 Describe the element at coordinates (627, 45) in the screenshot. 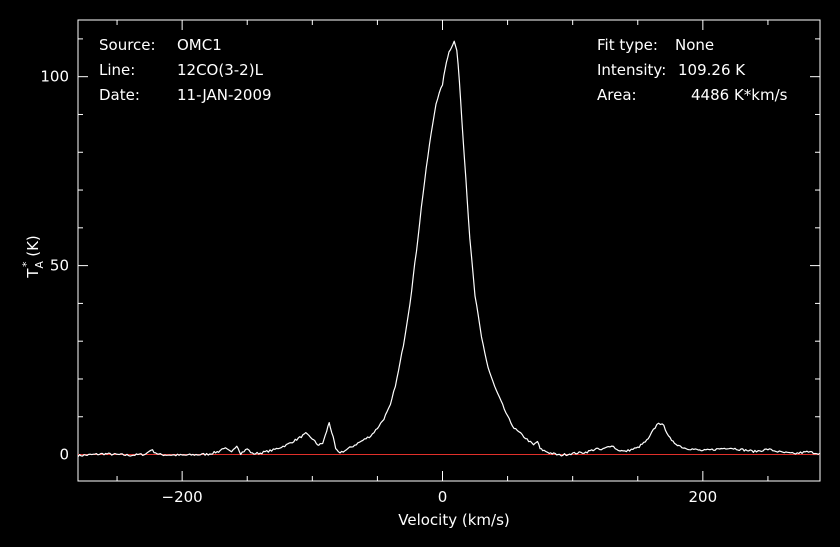

I see `fit-type-label: Fit type:` at that location.